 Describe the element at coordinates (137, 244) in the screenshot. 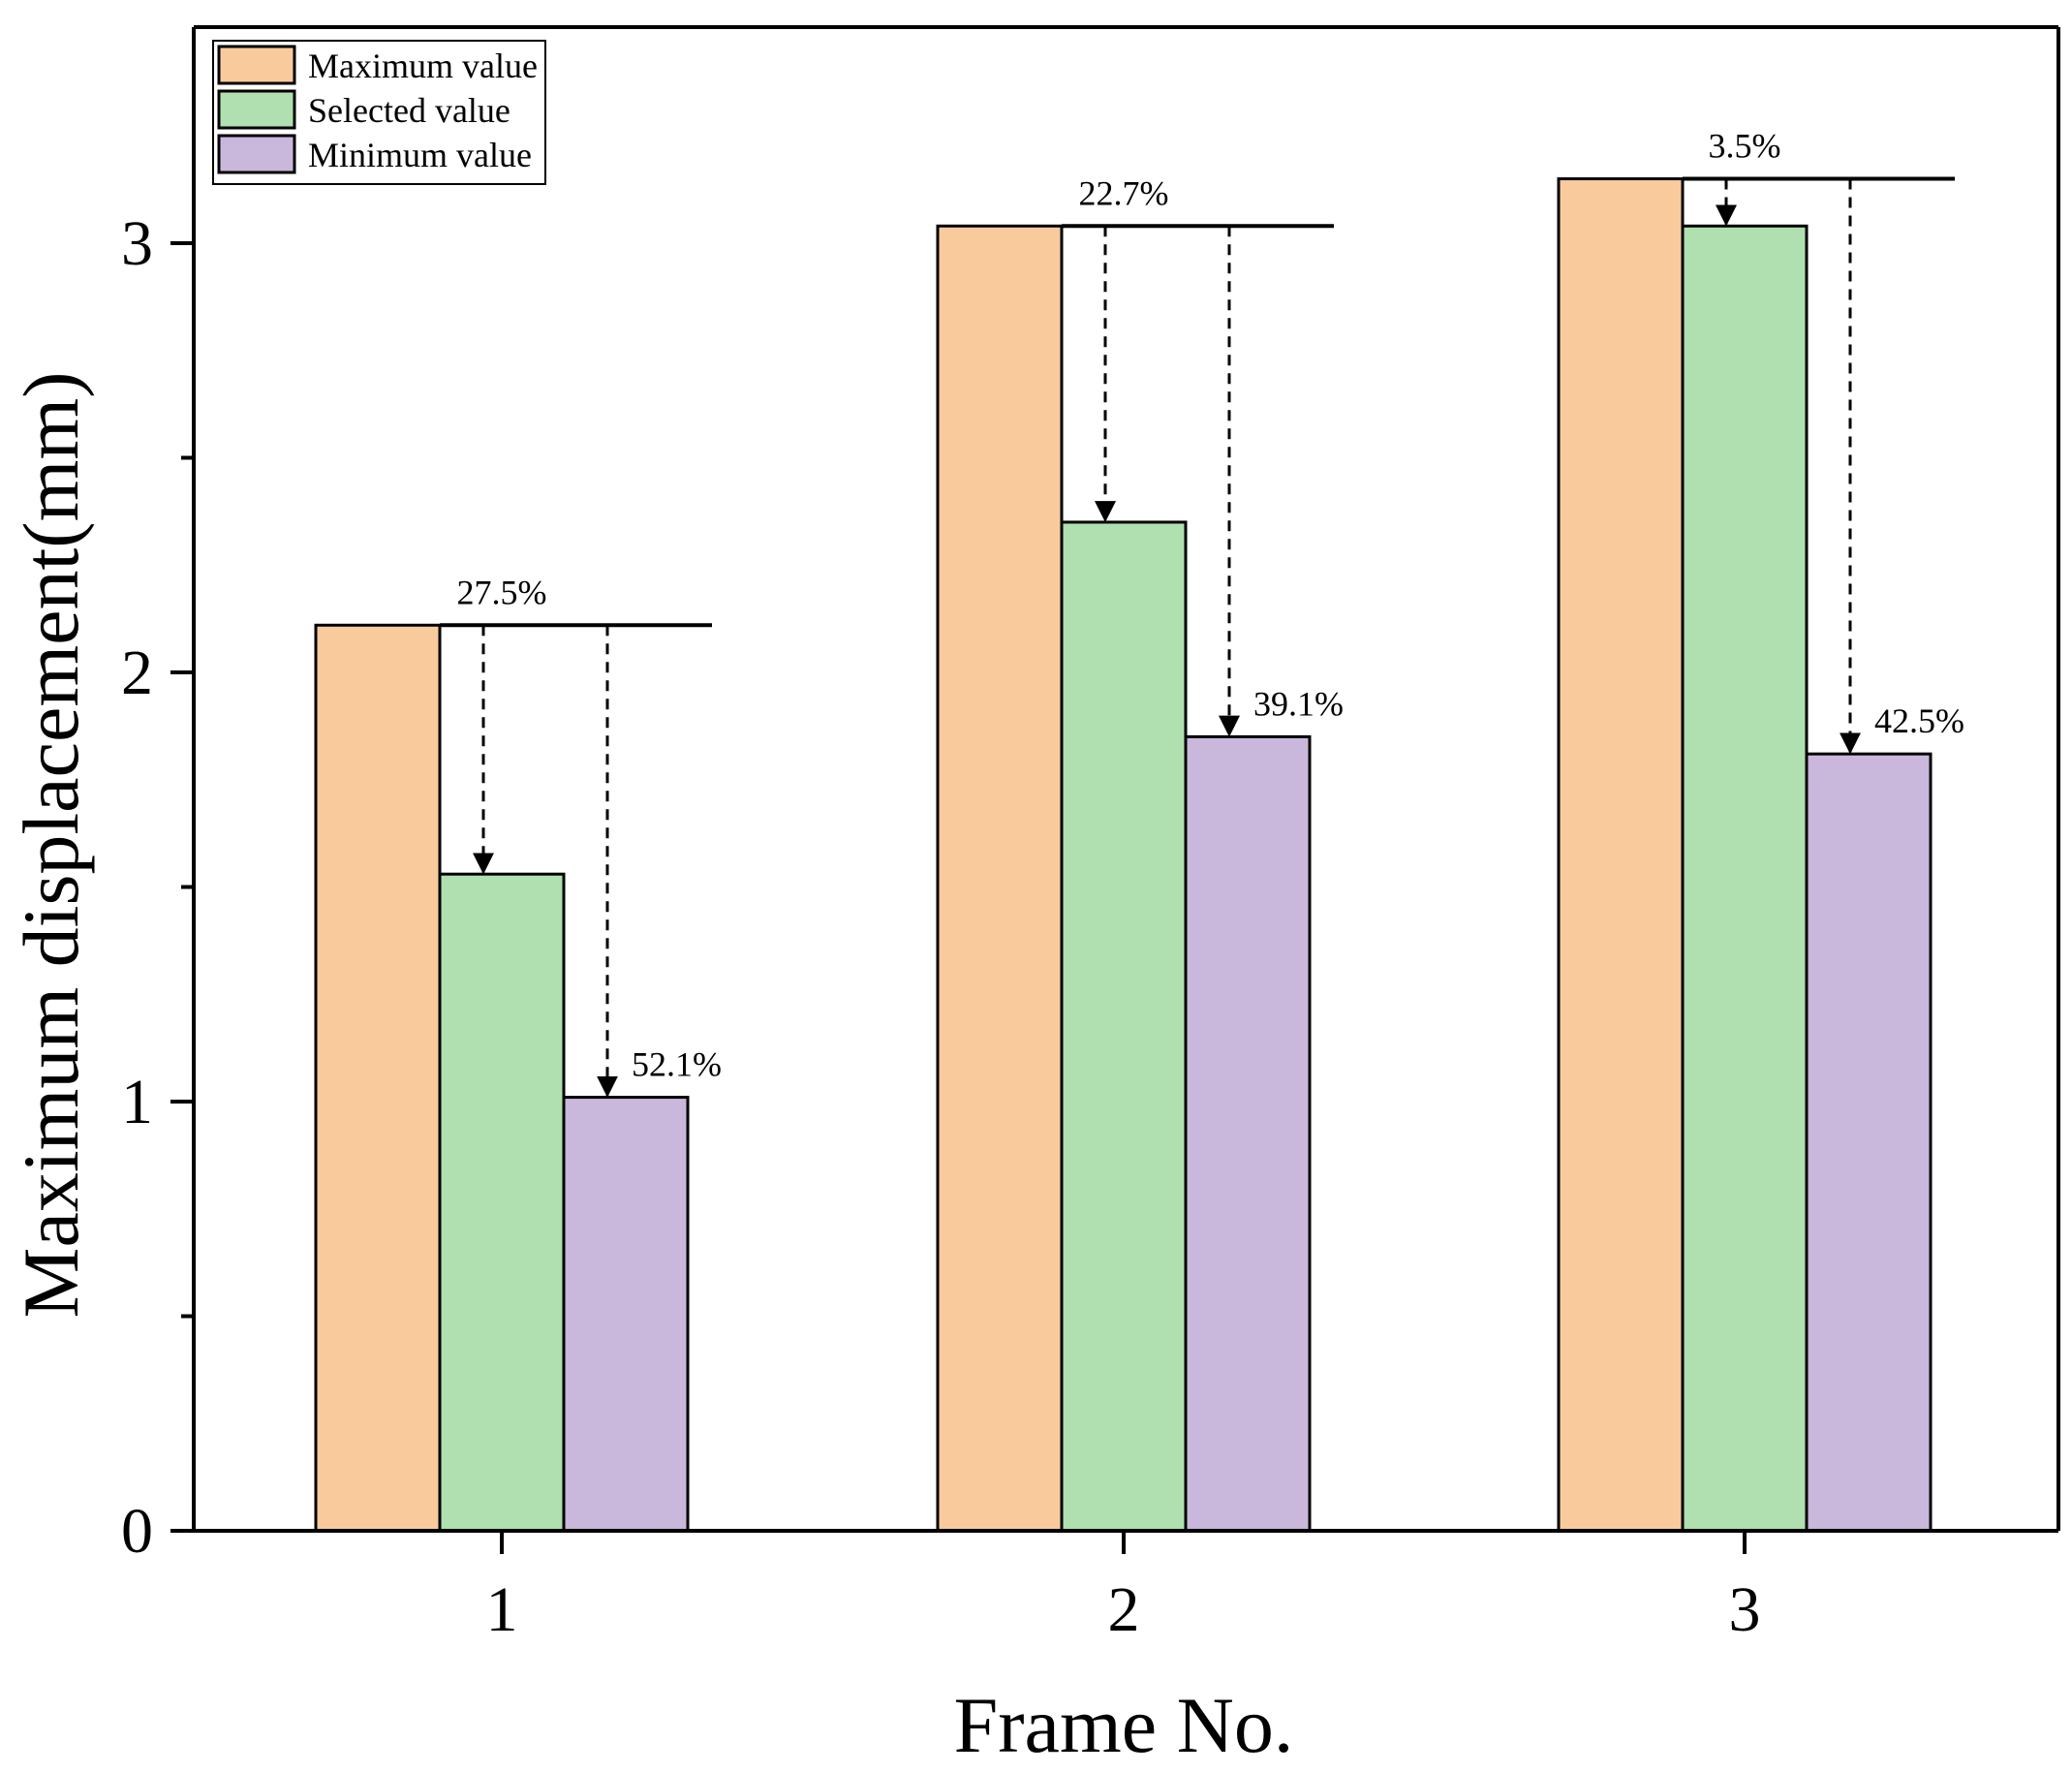

I see `y-tick-label-3: 3` at that location.